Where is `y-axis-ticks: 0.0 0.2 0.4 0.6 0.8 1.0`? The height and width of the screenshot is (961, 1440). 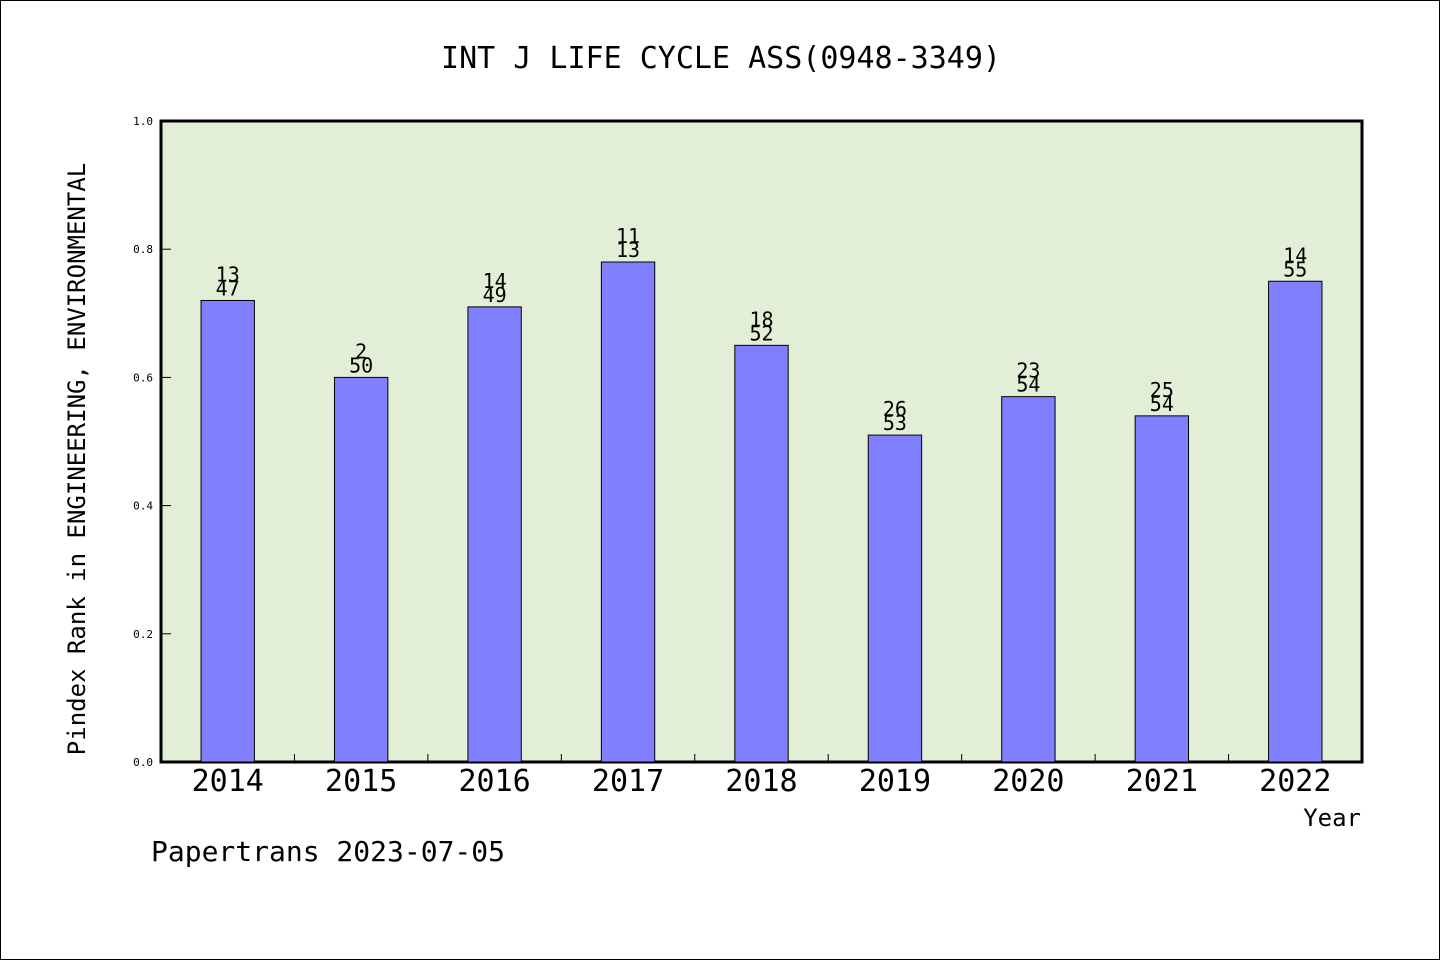 y-axis-ticks: 0.0 0.2 0.4 0.6 0.8 1.0 is located at coordinates (152, 442).